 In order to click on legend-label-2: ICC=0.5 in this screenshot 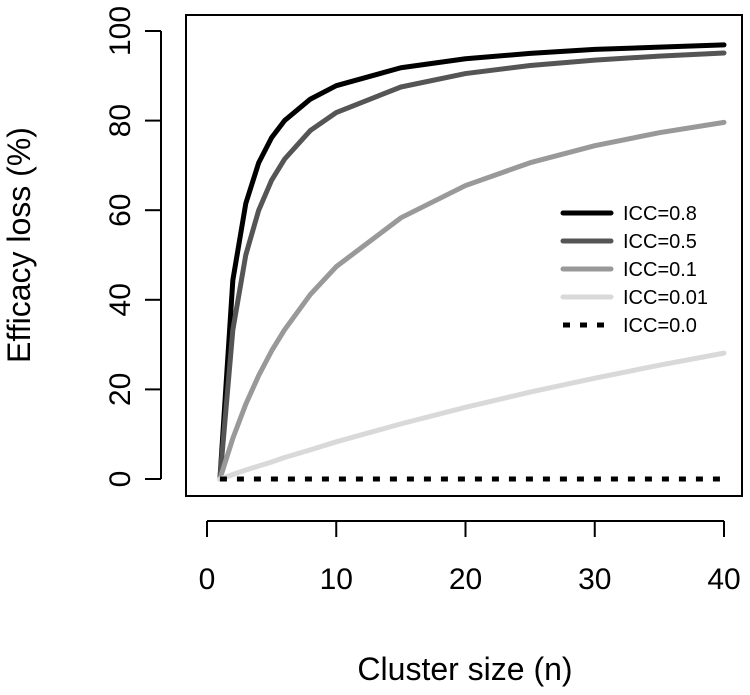, I will do `click(660, 242)`.